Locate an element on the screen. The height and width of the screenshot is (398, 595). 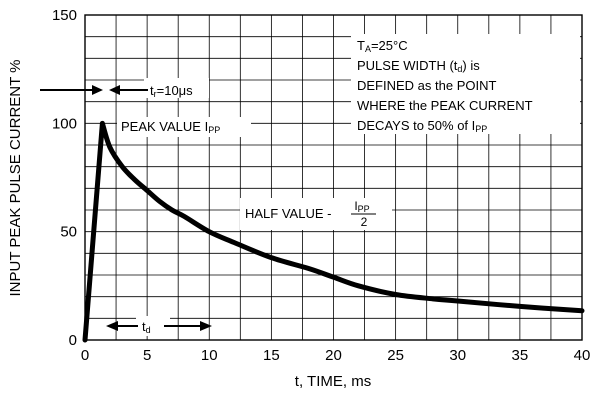
condition-where: WHERE the PEAK CURRENT is located at coordinates (445, 105).